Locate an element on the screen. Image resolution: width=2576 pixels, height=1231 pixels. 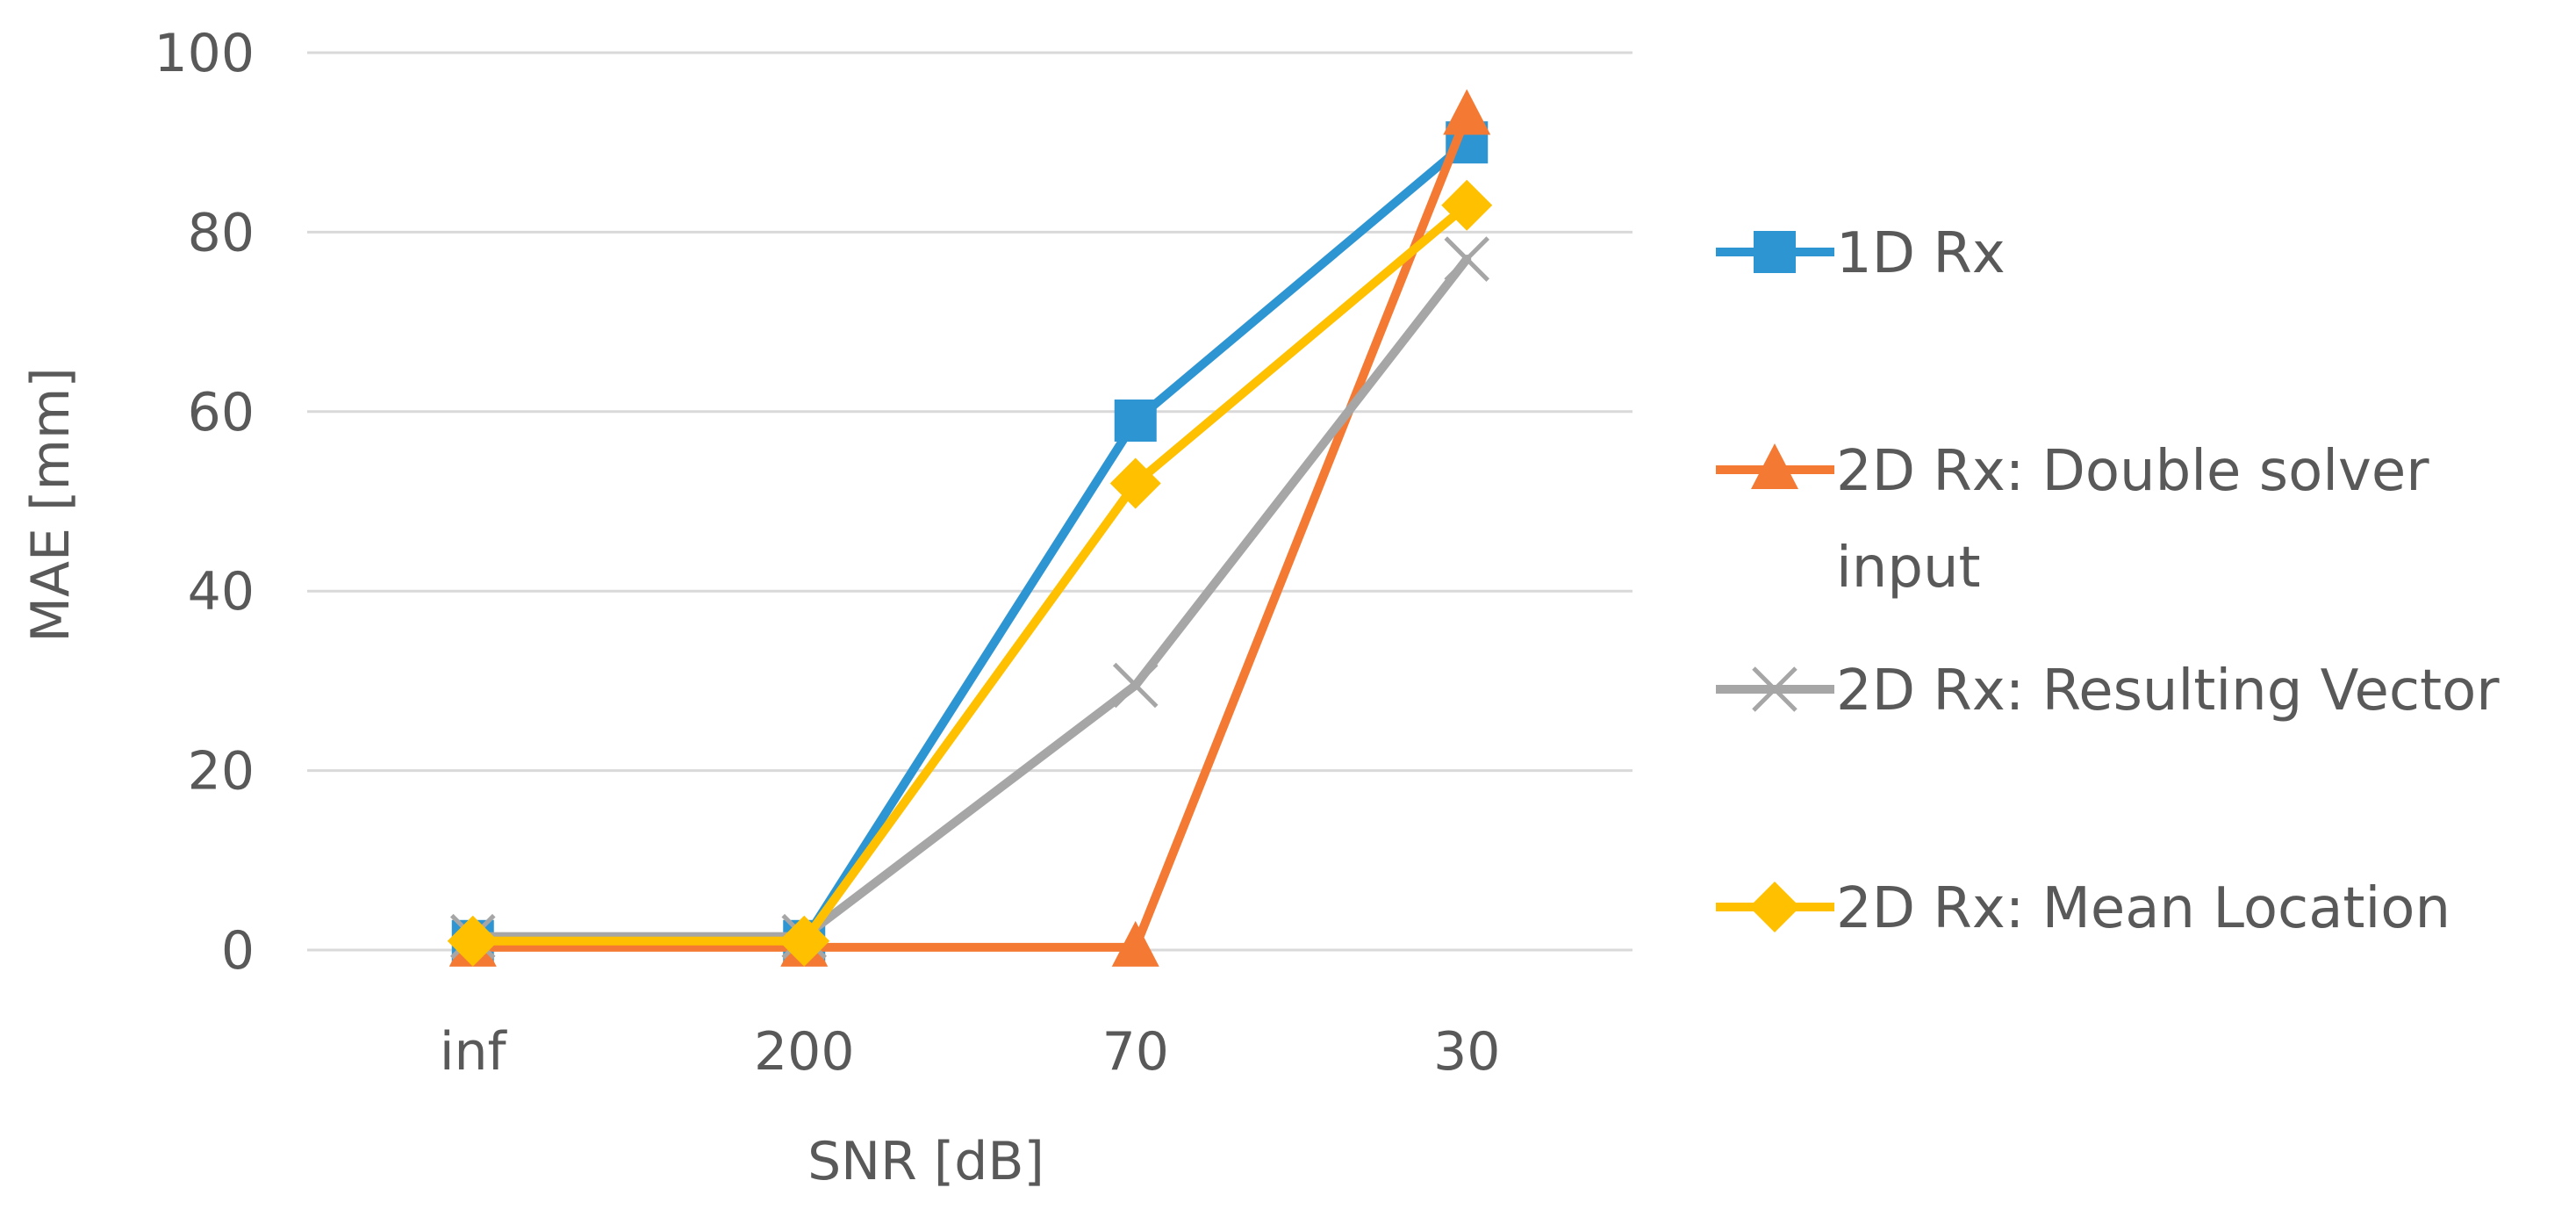
legend-label: 1D Rx is located at coordinates (1921, 254).